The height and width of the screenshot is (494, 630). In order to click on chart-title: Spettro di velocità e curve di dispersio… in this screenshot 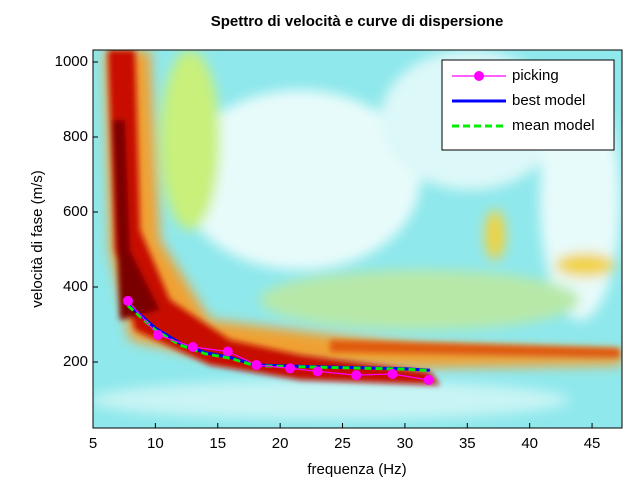, I will do `click(357, 21)`.